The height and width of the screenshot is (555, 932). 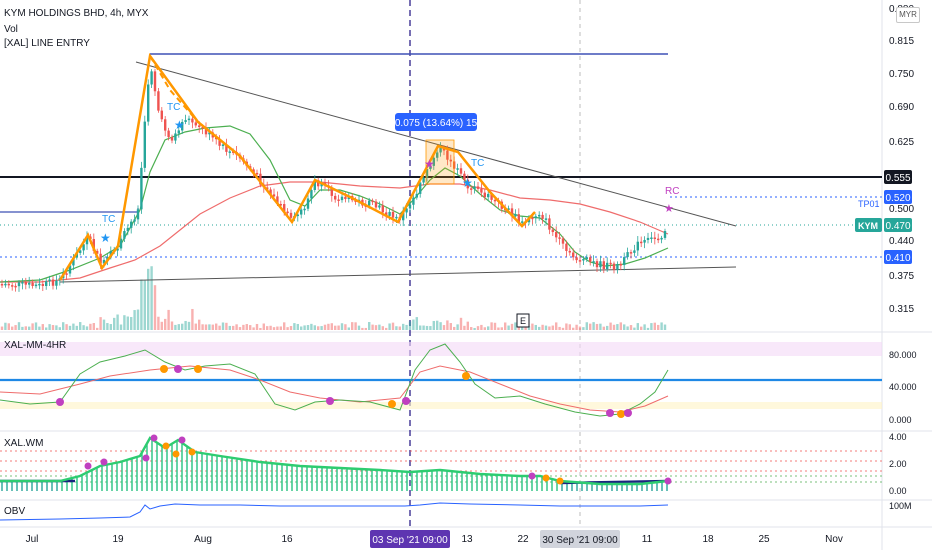 I want to click on price-tick: 0.625, so click(x=901, y=142).